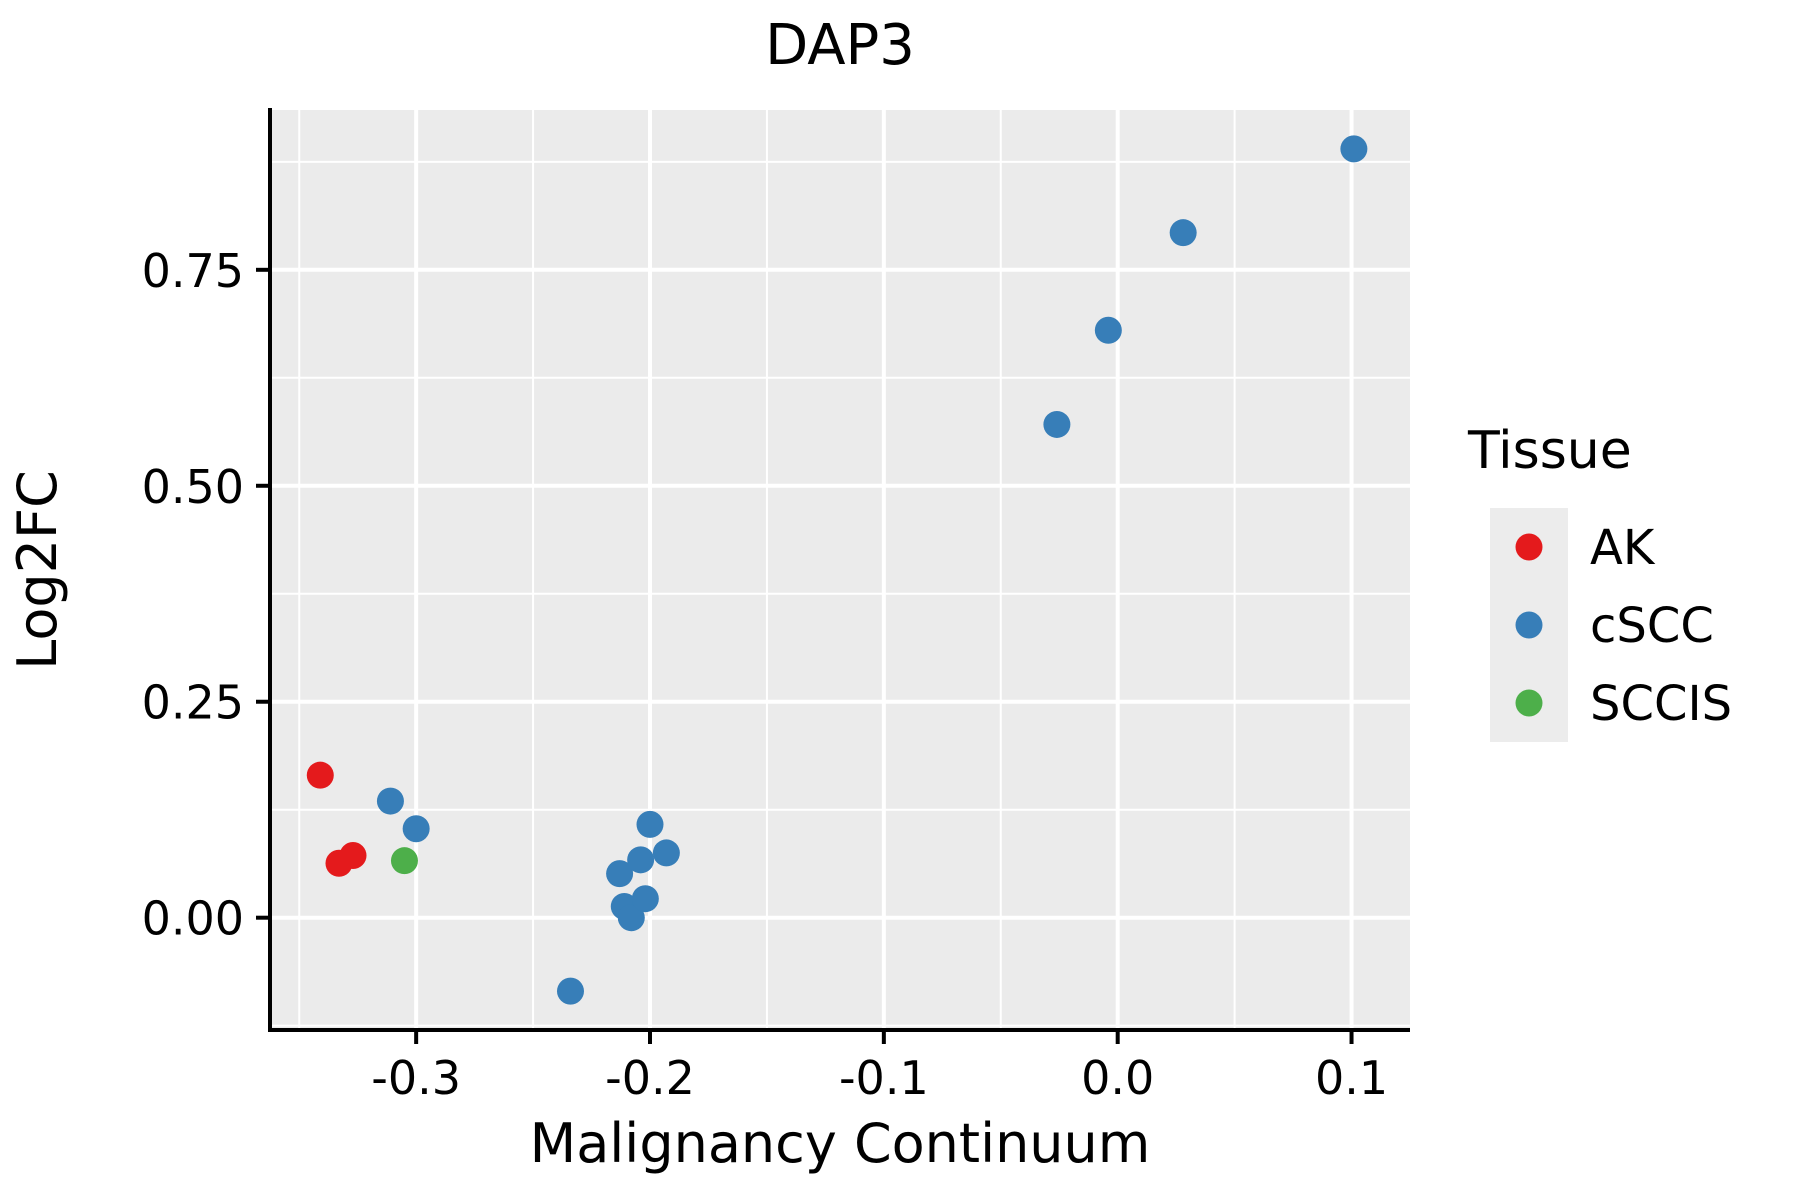 The image size is (1800, 1204). Describe the element at coordinates (1661, 704) in the screenshot. I see `legend-label-SCCIS: SCCIS` at that location.